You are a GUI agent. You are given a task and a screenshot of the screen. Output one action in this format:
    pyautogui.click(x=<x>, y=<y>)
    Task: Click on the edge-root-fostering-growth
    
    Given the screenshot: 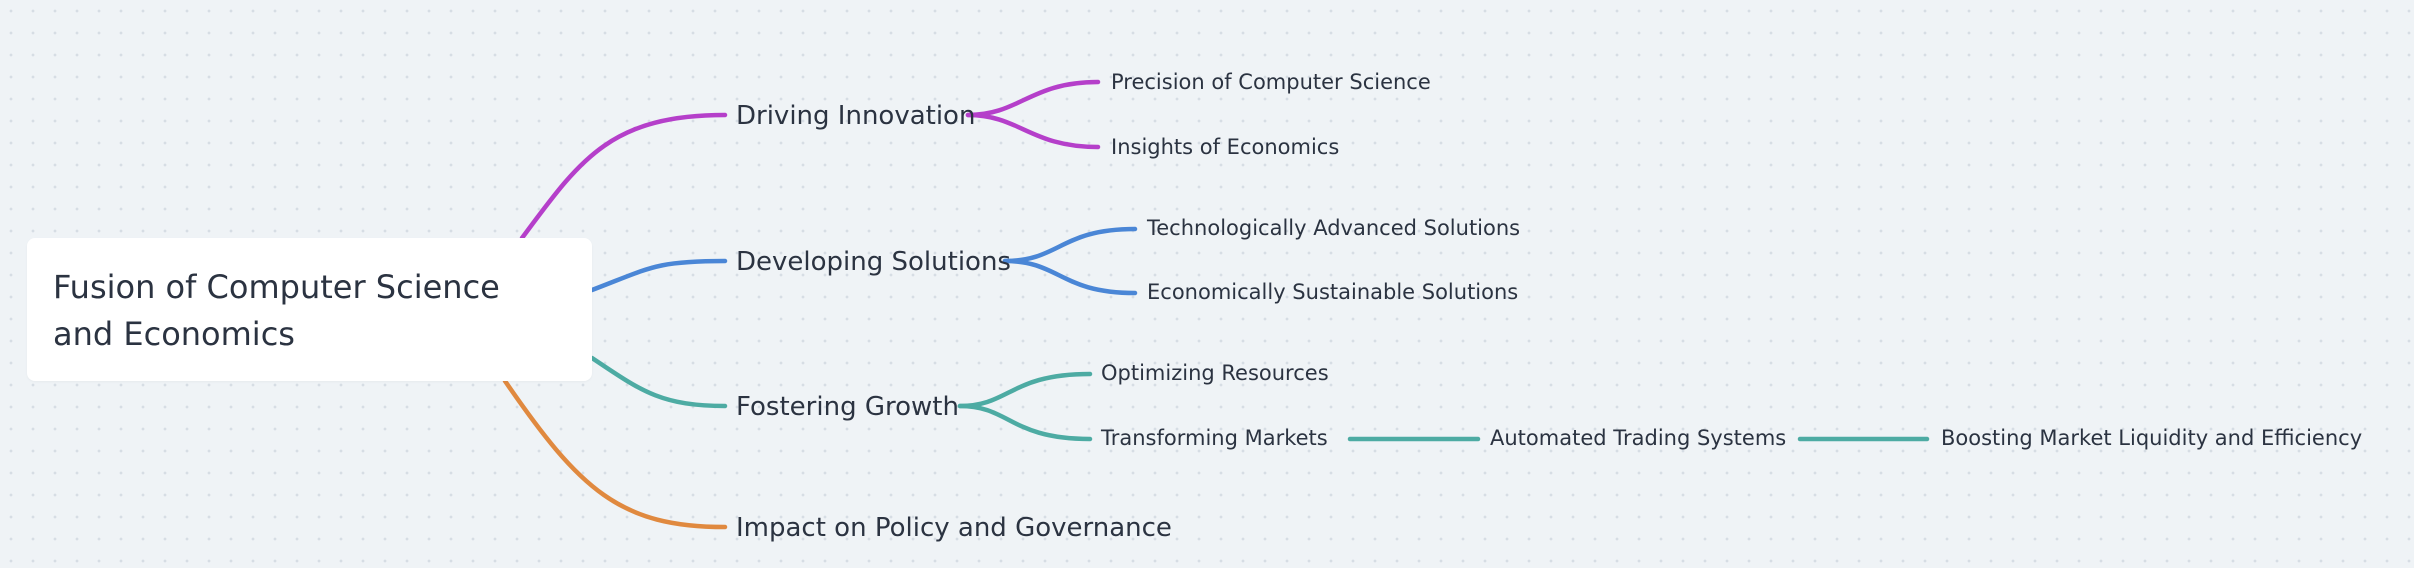 What is the action you would take?
    pyautogui.click(x=658, y=382)
    